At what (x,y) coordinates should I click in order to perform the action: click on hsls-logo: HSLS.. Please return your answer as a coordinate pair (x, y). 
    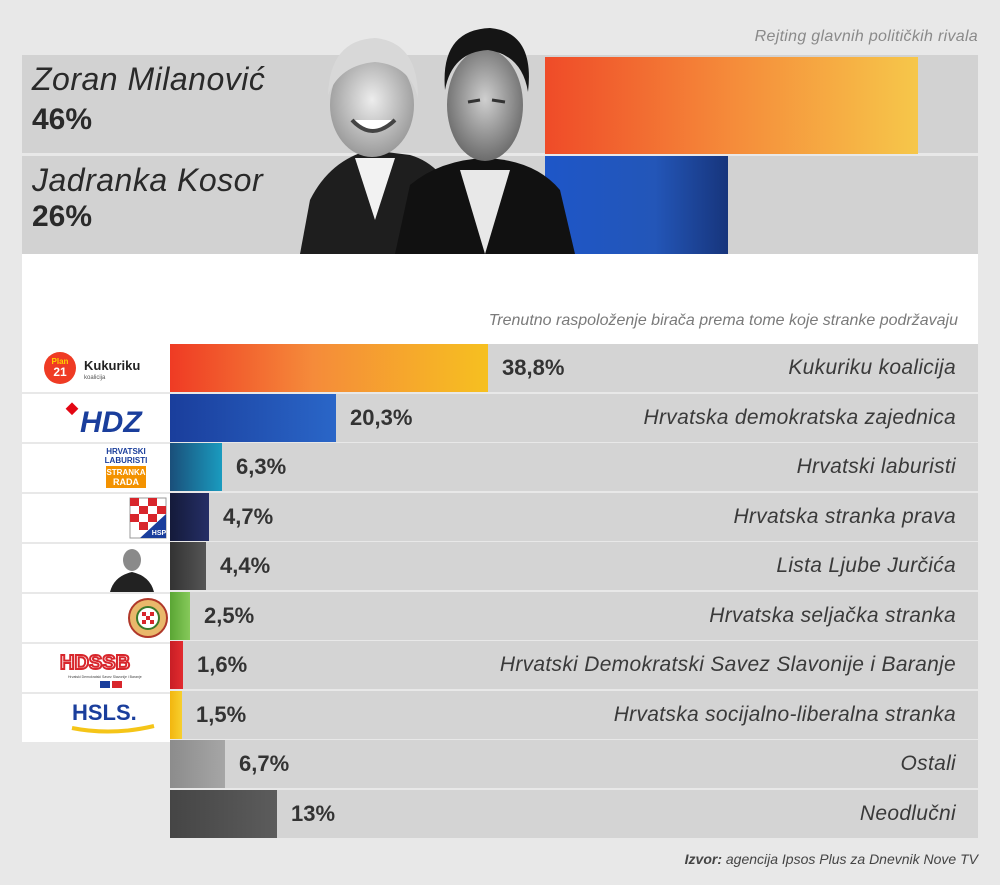
    Looking at the image, I should click on (113, 717).